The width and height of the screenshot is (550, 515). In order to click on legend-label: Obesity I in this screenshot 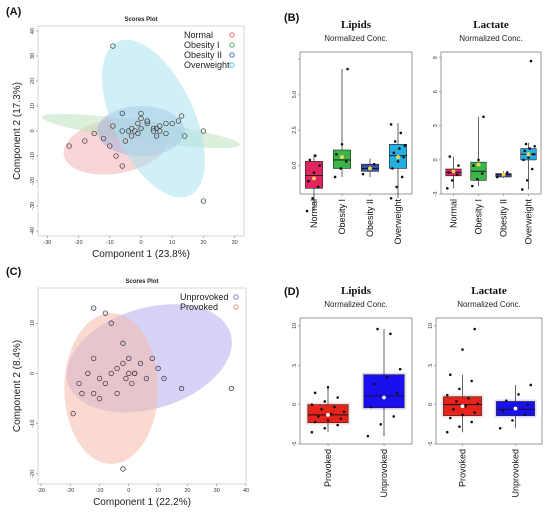, I will do `click(202, 45)`.